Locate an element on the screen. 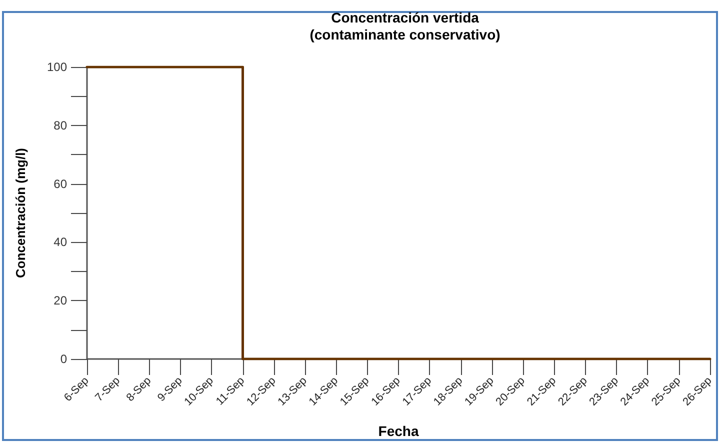 This screenshot has width=722, height=443. y-tick-label: 80 is located at coordinates (61, 125).